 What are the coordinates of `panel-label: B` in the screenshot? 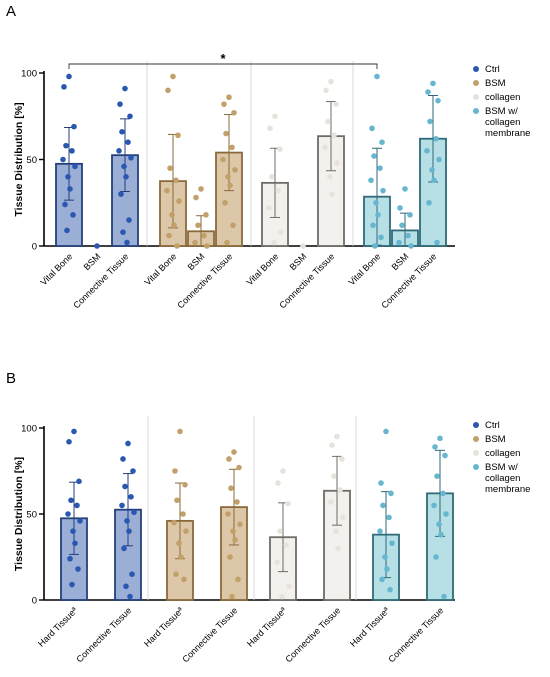 It's located at (11, 378).